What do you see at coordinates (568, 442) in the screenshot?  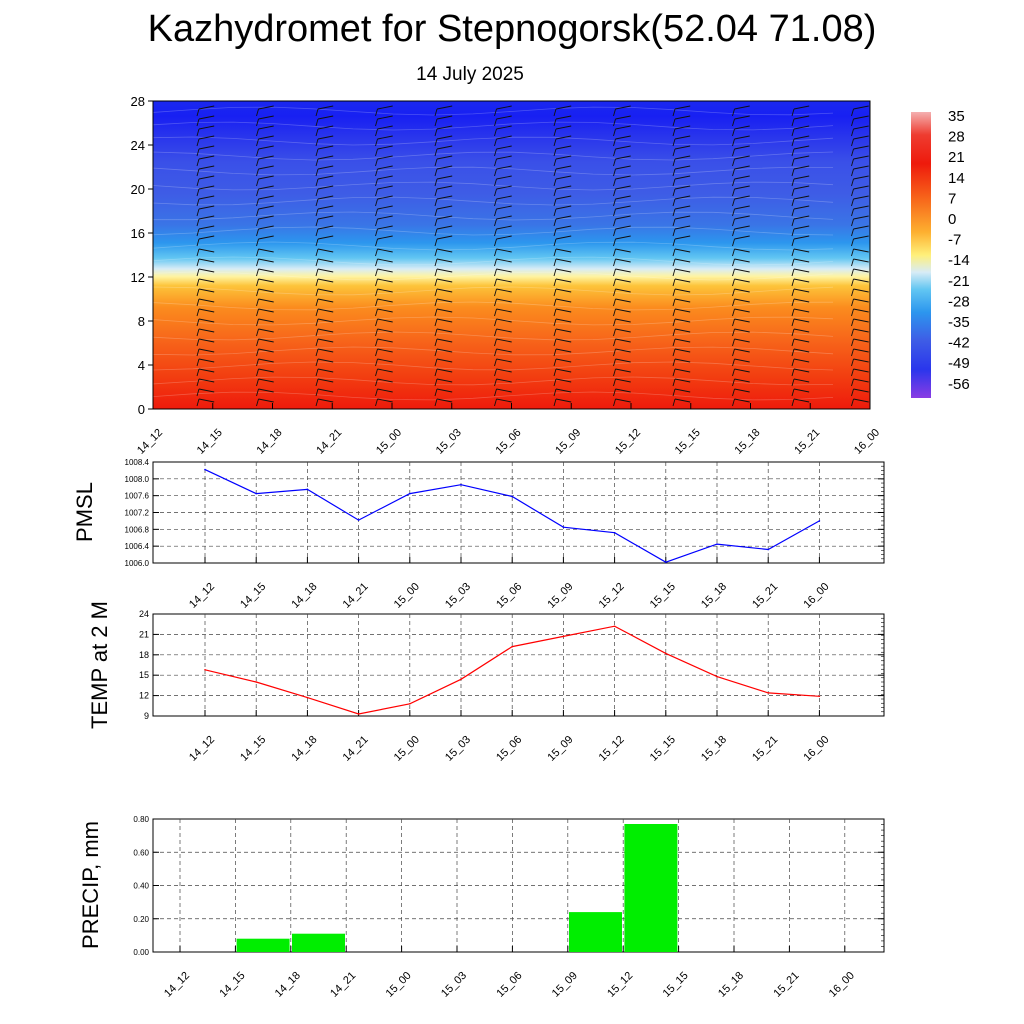 I see `heatmap-xtick-label: 15_09` at bounding box center [568, 442].